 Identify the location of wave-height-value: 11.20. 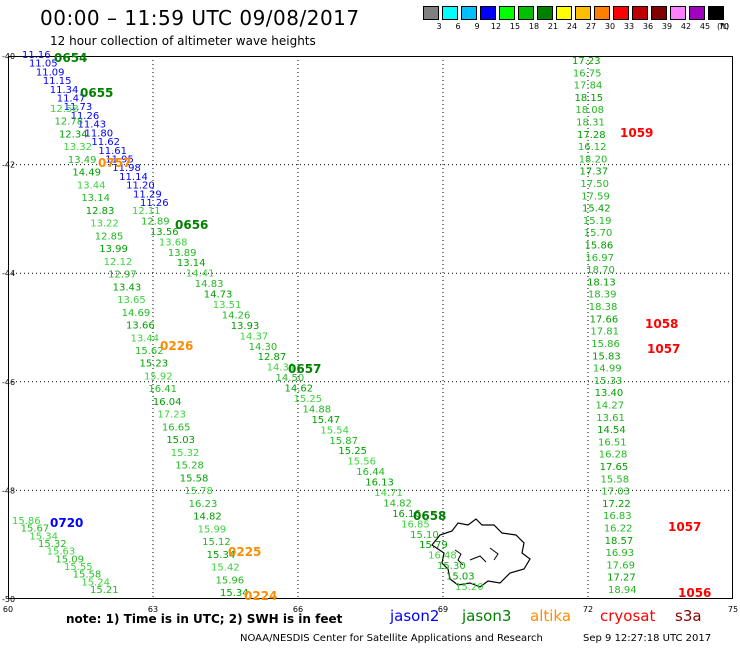
(140, 186).